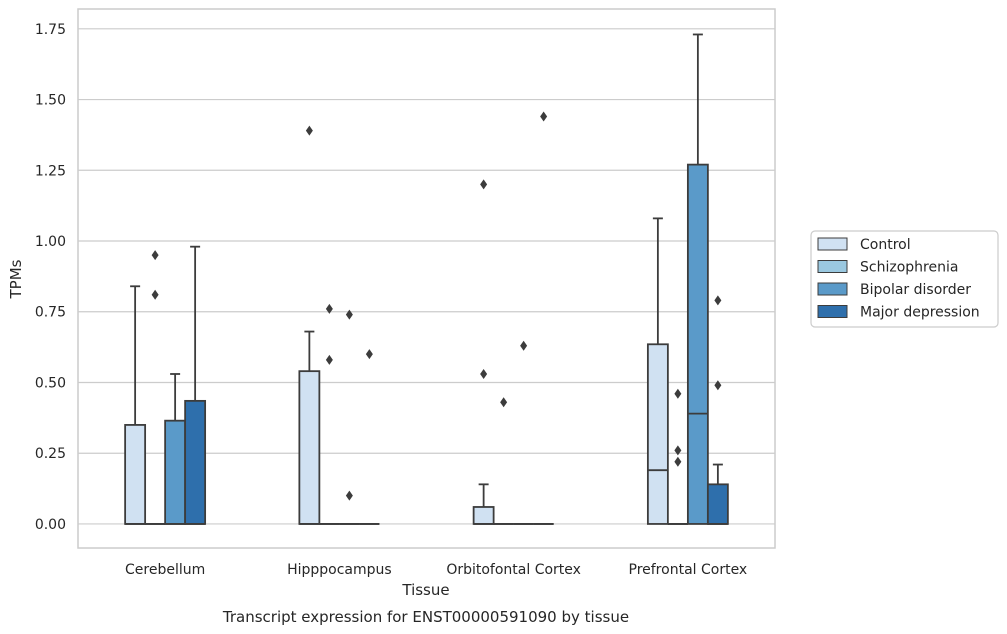 This screenshot has width=1007, height=634. Describe the element at coordinates (50, 525) in the screenshot. I see `y-tick-label: 0.00` at that location.